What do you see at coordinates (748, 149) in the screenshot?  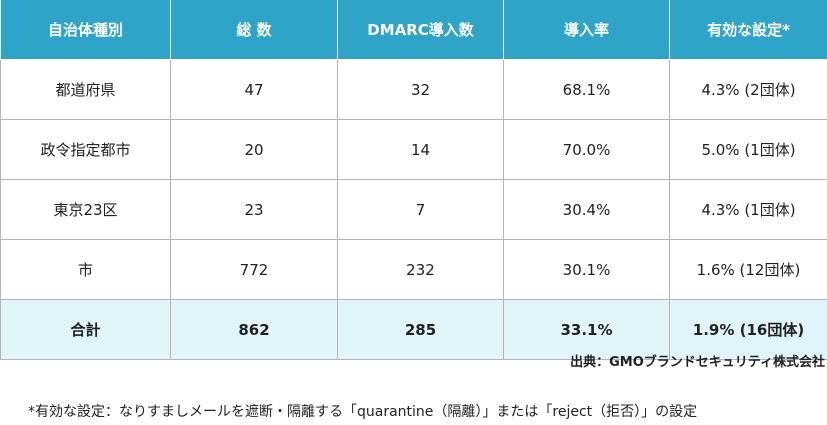 I see `cell-effective: 5.0% (1団体)` at bounding box center [748, 149].